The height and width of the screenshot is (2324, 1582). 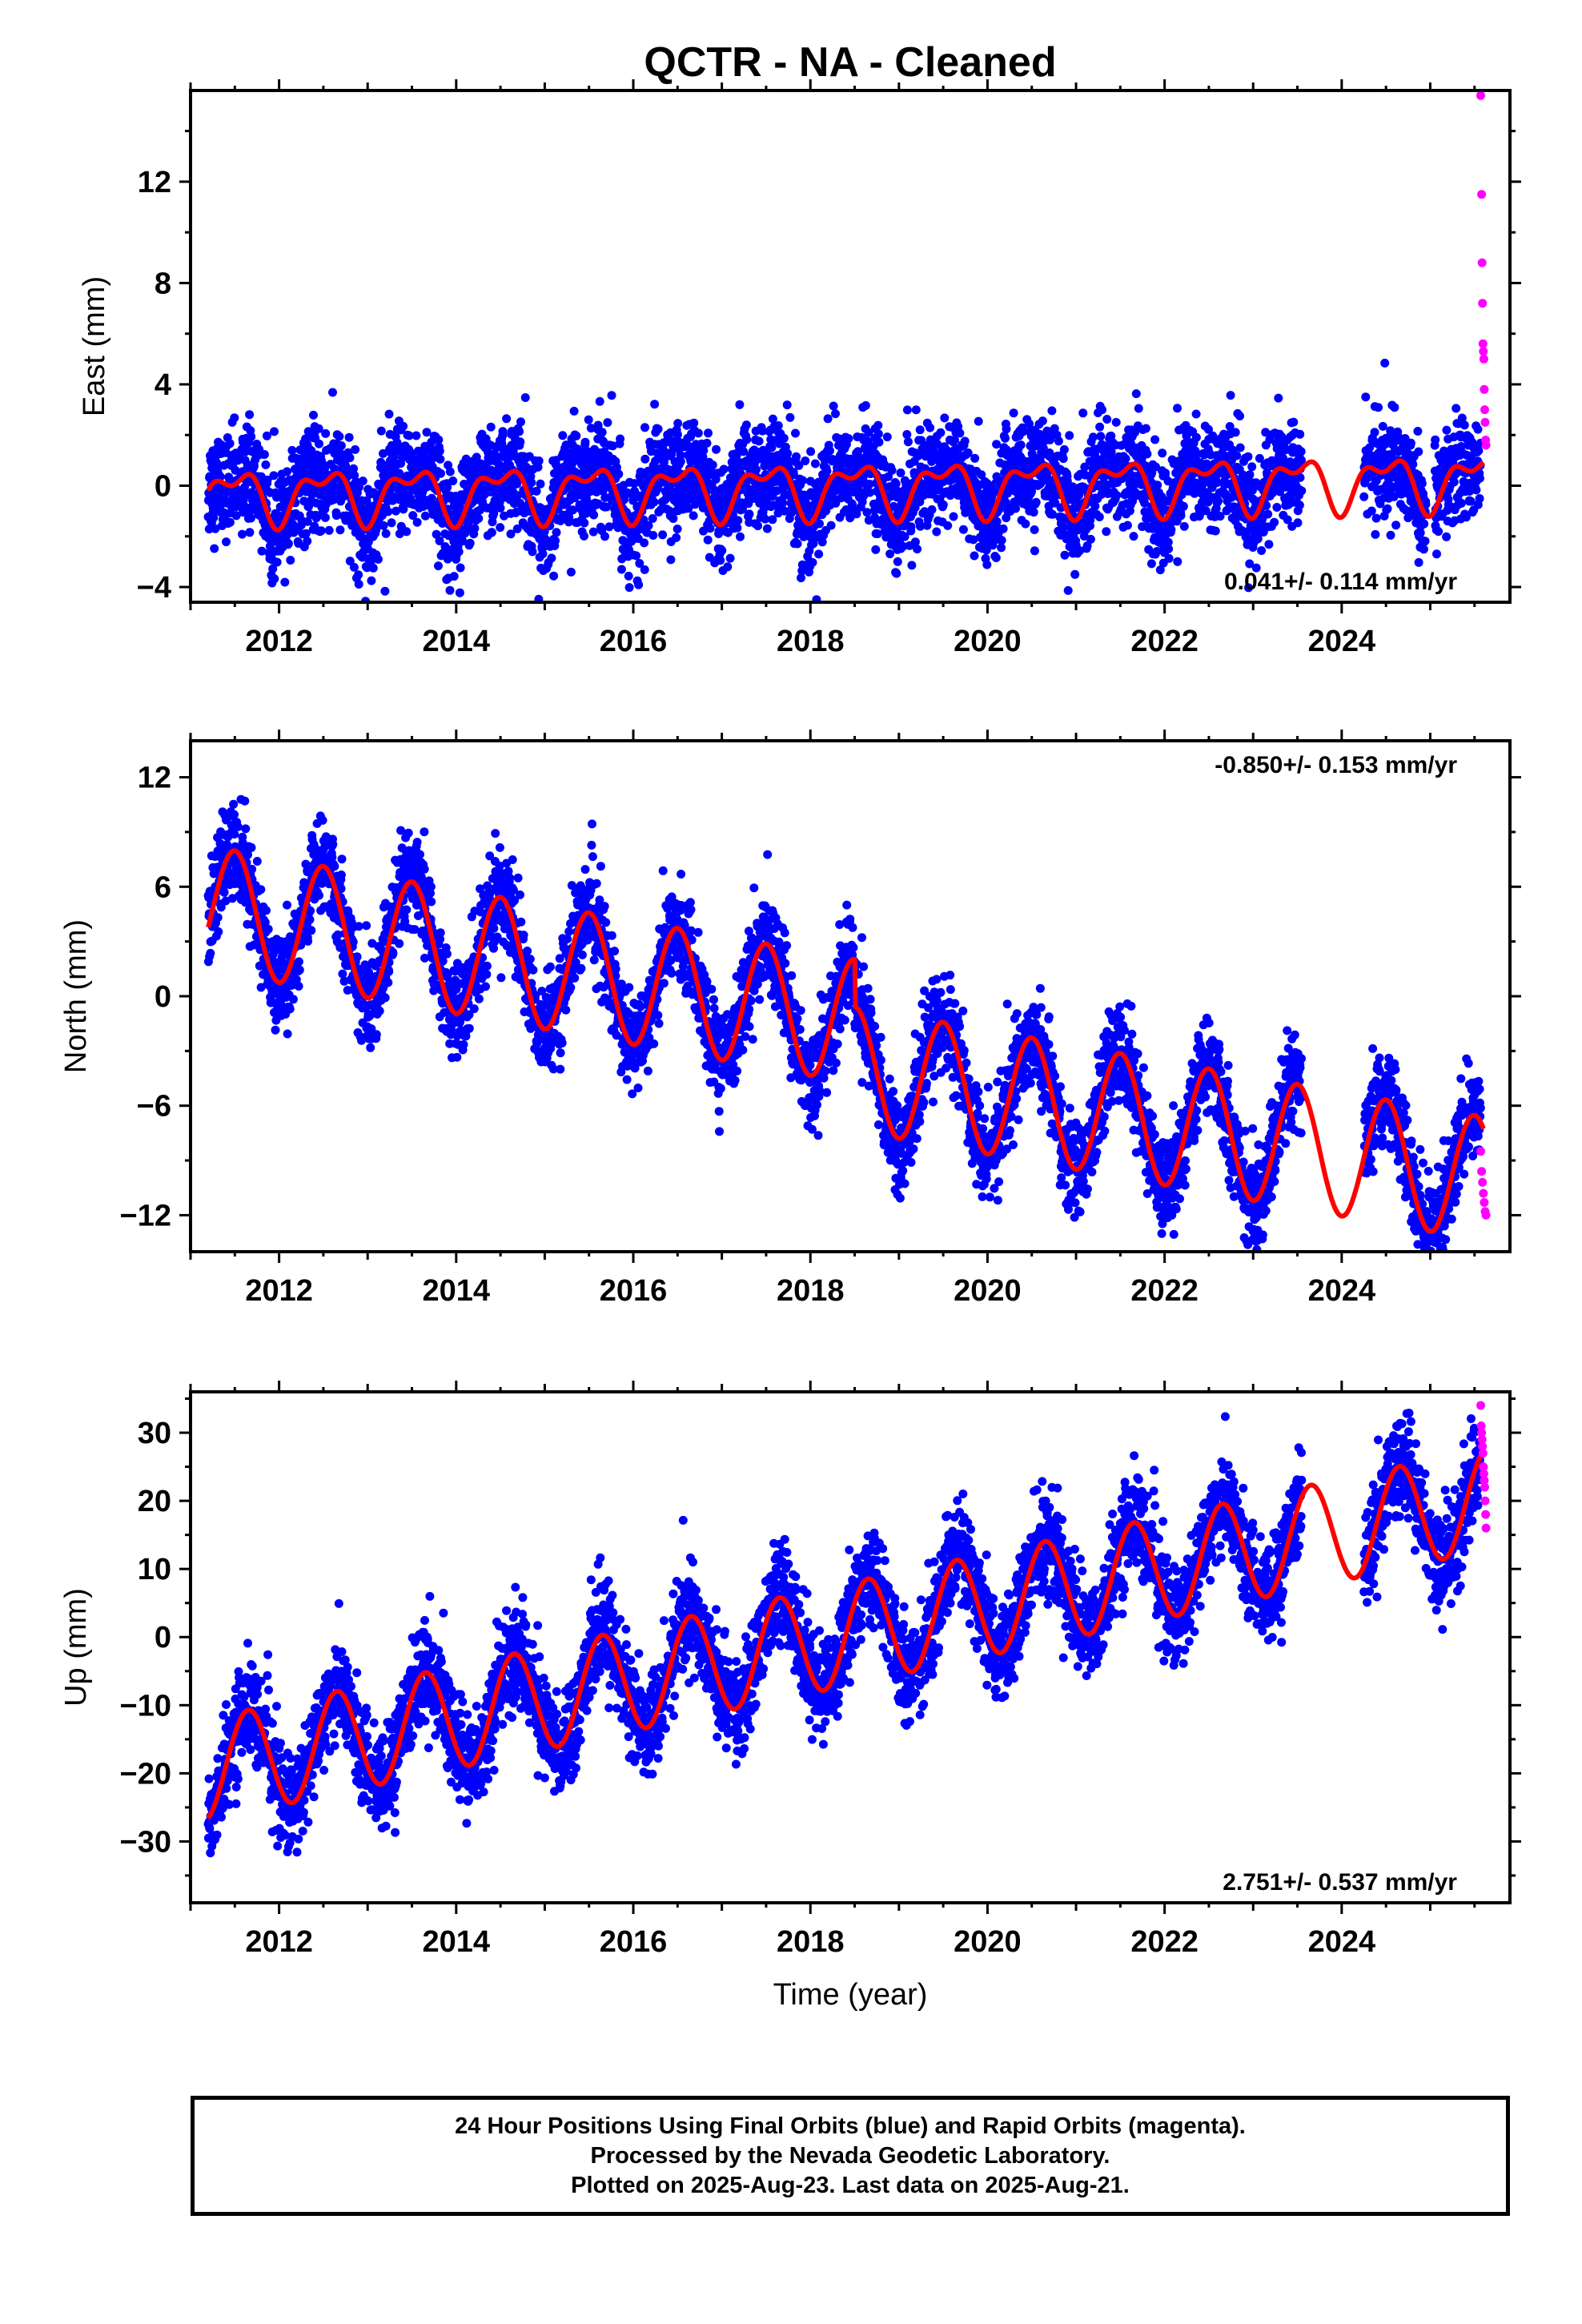 I want to click on east-x-tick-label: 2022, so click(x=1165, y=641).